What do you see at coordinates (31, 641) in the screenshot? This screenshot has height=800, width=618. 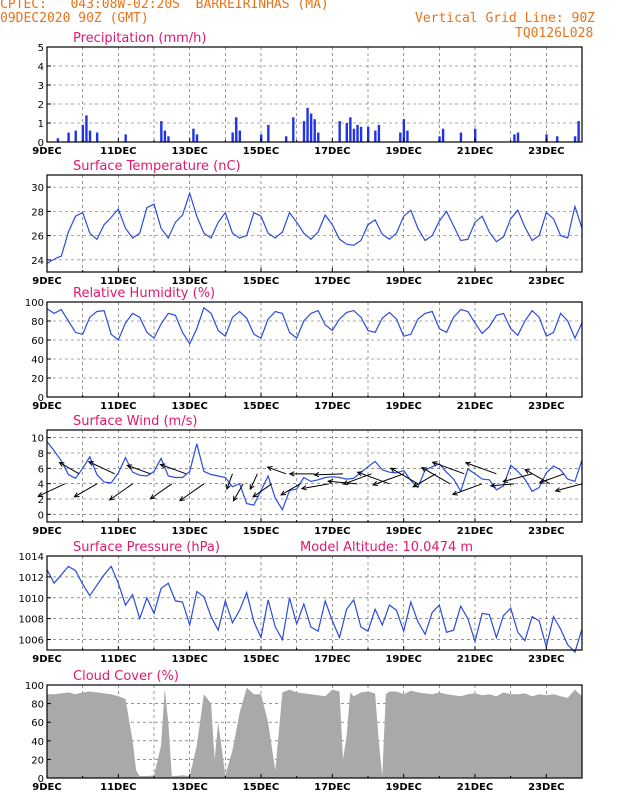 I see `y-tick-label: 1006` at bounding box center [31, 641].